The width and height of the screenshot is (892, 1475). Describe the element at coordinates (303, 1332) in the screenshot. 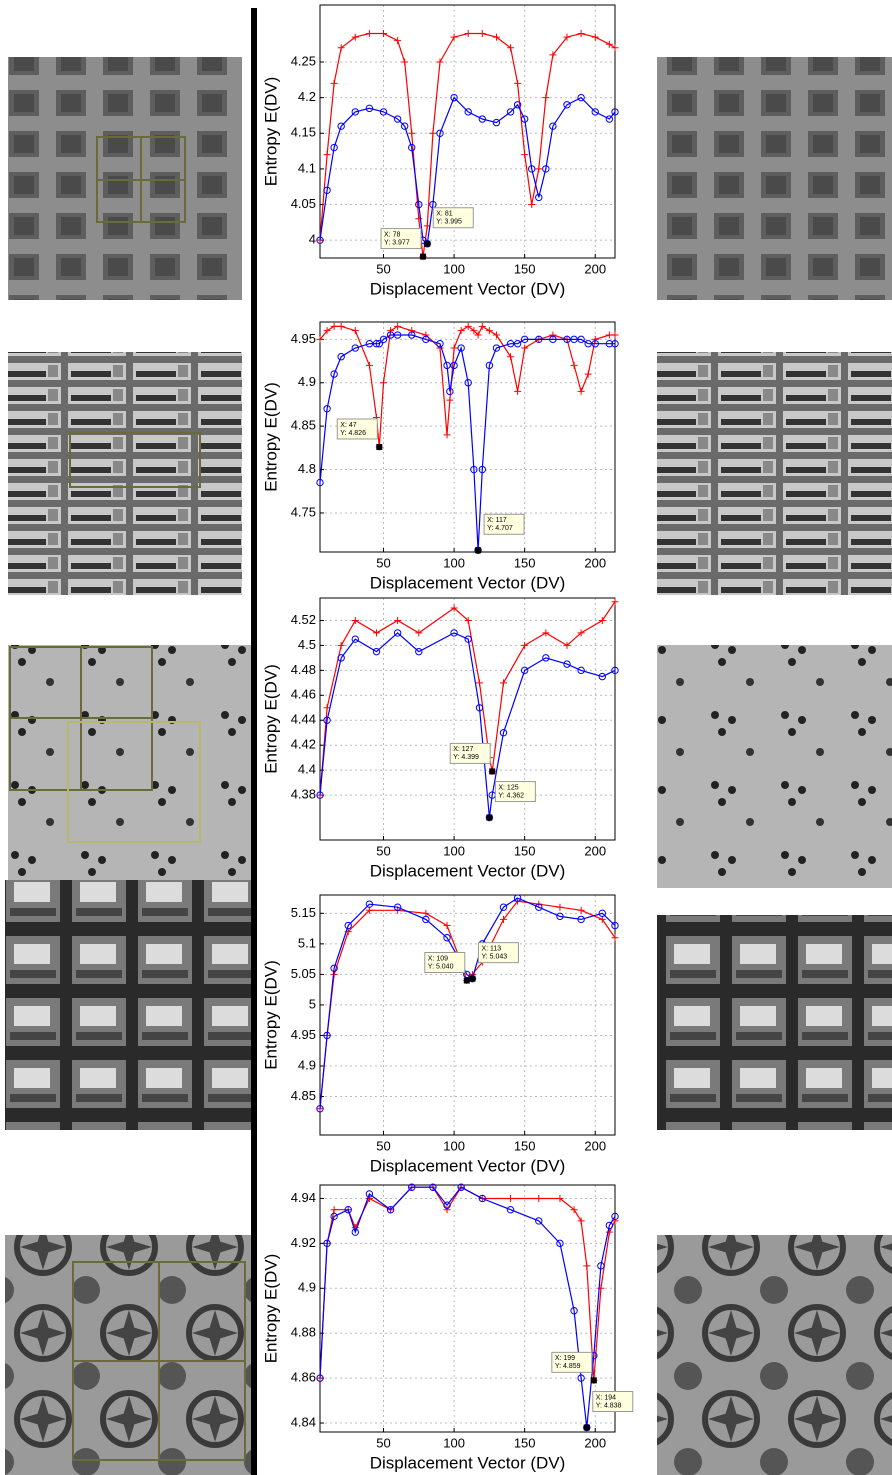

I see `y-tick-label: 4.88` at that location.